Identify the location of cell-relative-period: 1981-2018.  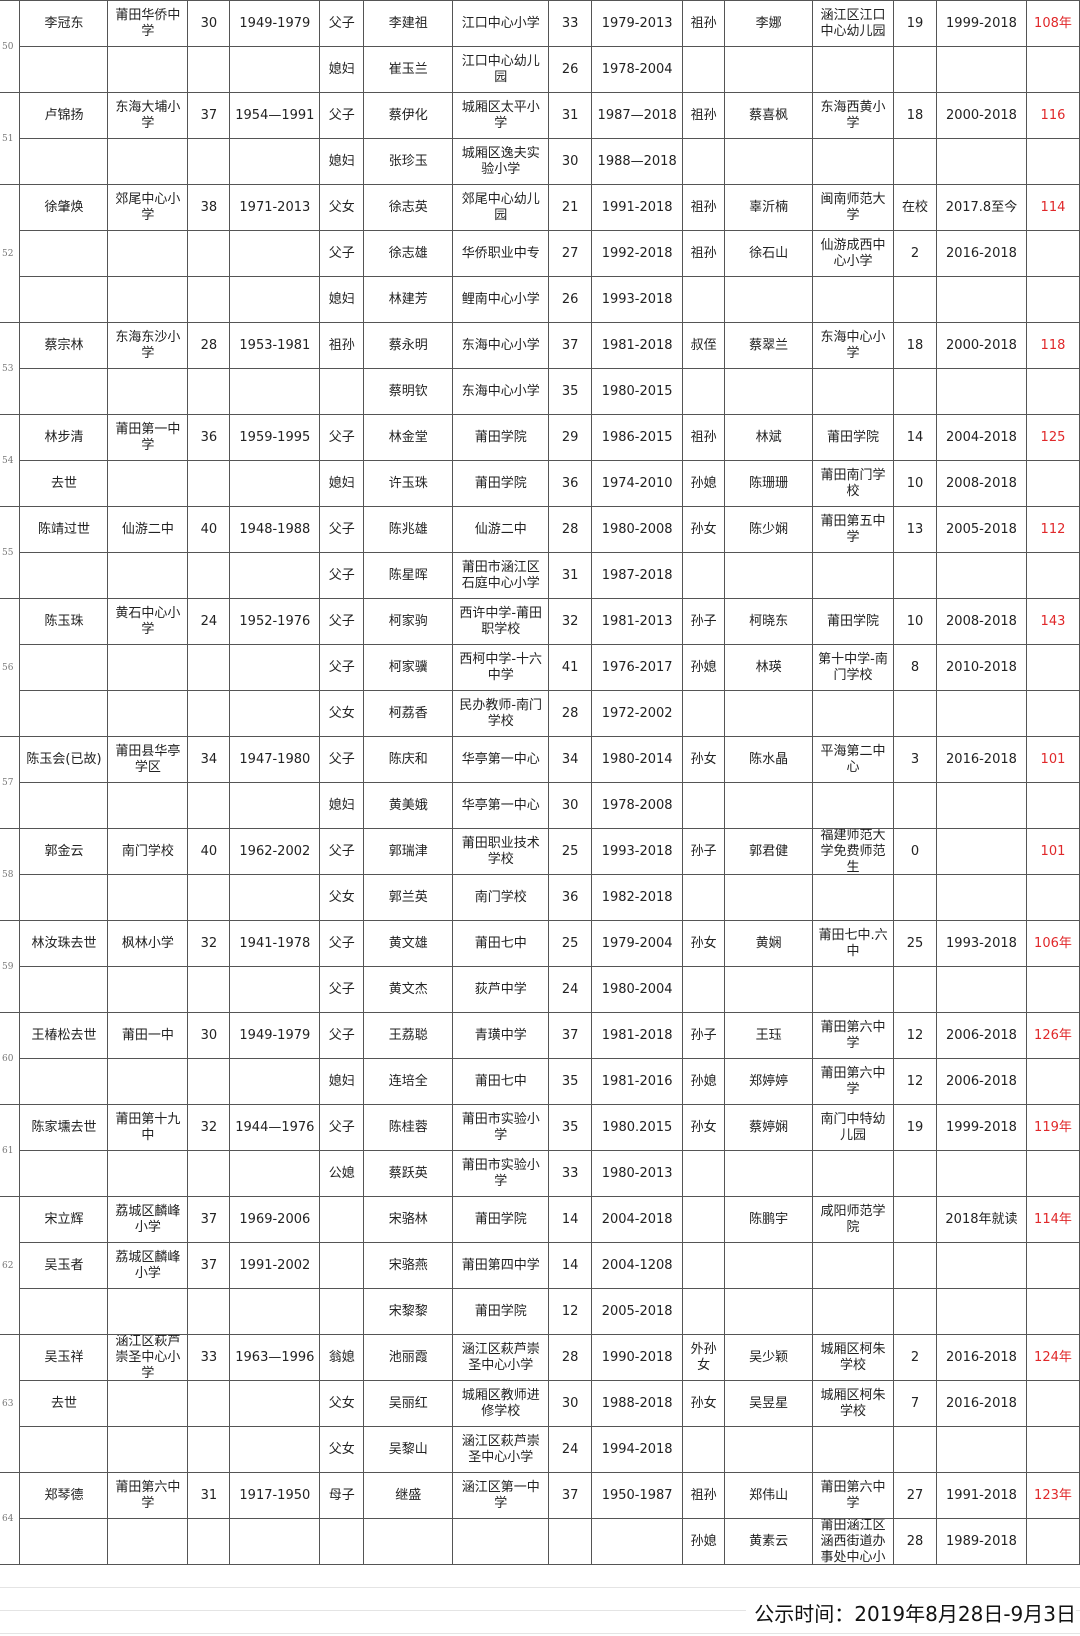
(637, 345).